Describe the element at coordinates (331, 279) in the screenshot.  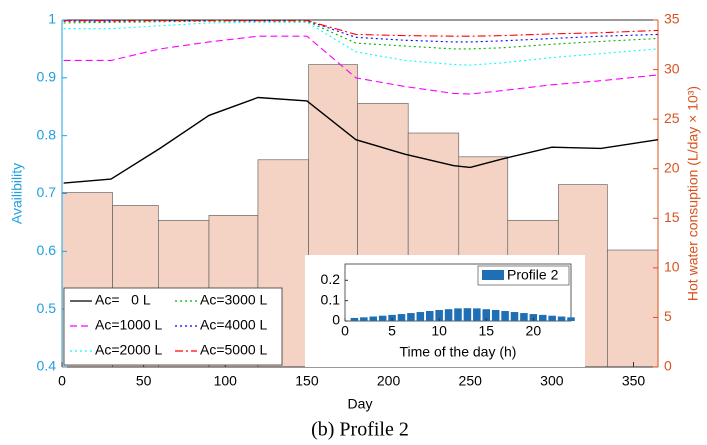
I see `y-tick-label: 0.2` at that location.